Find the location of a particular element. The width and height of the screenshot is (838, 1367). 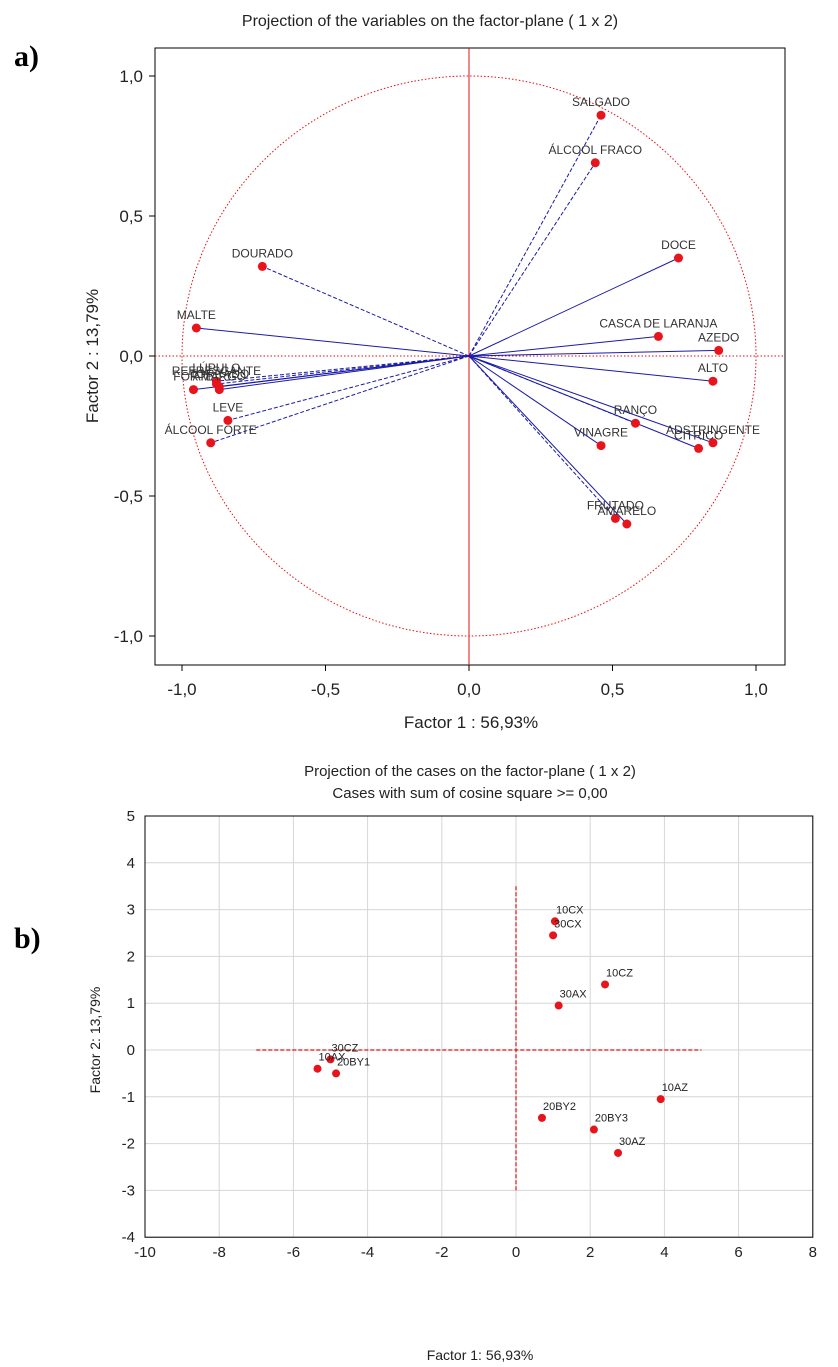

y-tick-label-a: -0,5 is located at coordinates (128, 496).